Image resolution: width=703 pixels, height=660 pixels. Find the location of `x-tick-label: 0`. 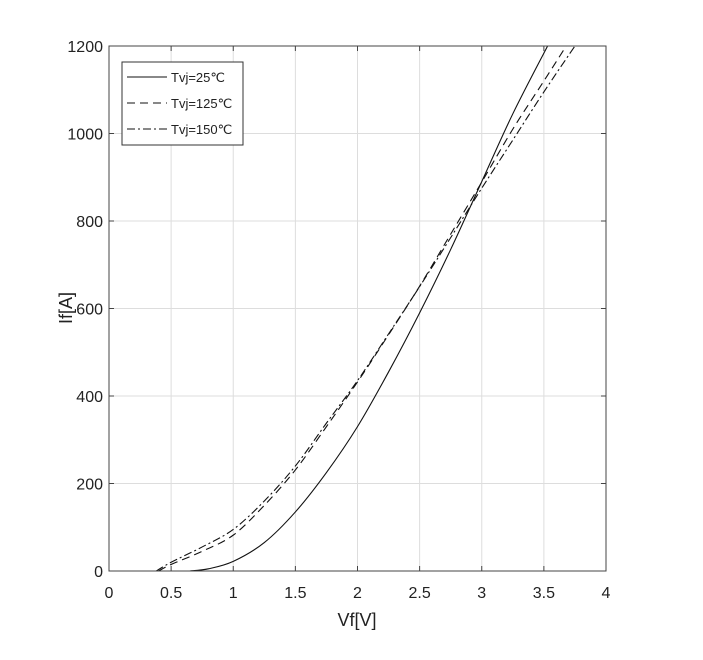

x-tick-label: 0 is located at coordinates (109, 593).